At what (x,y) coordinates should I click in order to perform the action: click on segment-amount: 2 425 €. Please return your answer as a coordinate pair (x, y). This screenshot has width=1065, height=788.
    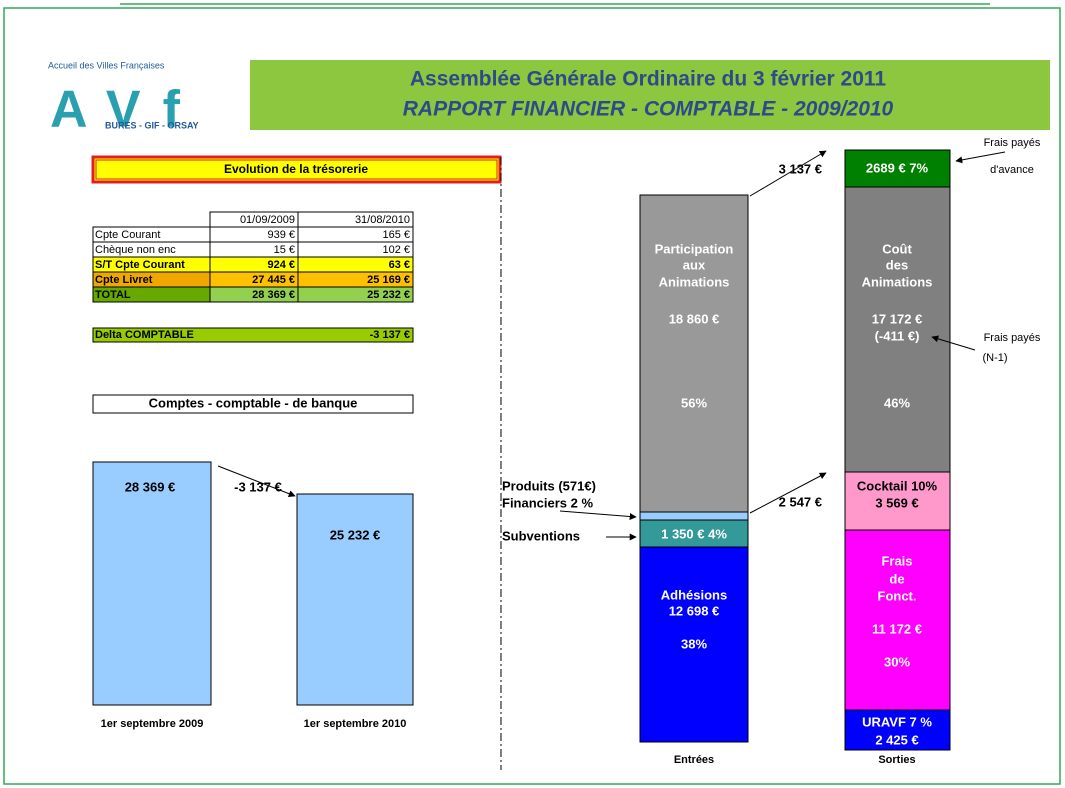
    Looking at the image, I should click on (896, 739).